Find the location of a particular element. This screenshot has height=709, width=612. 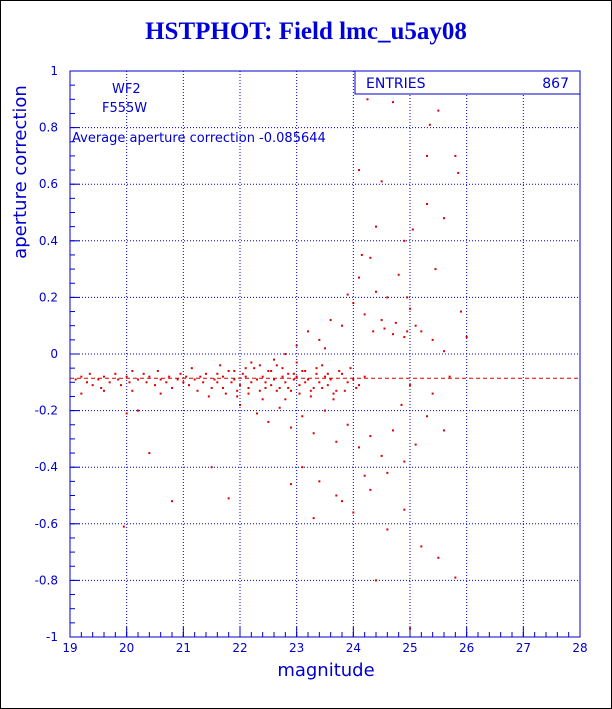

x-tick-label: 24 is located at coordinates (353, 648).